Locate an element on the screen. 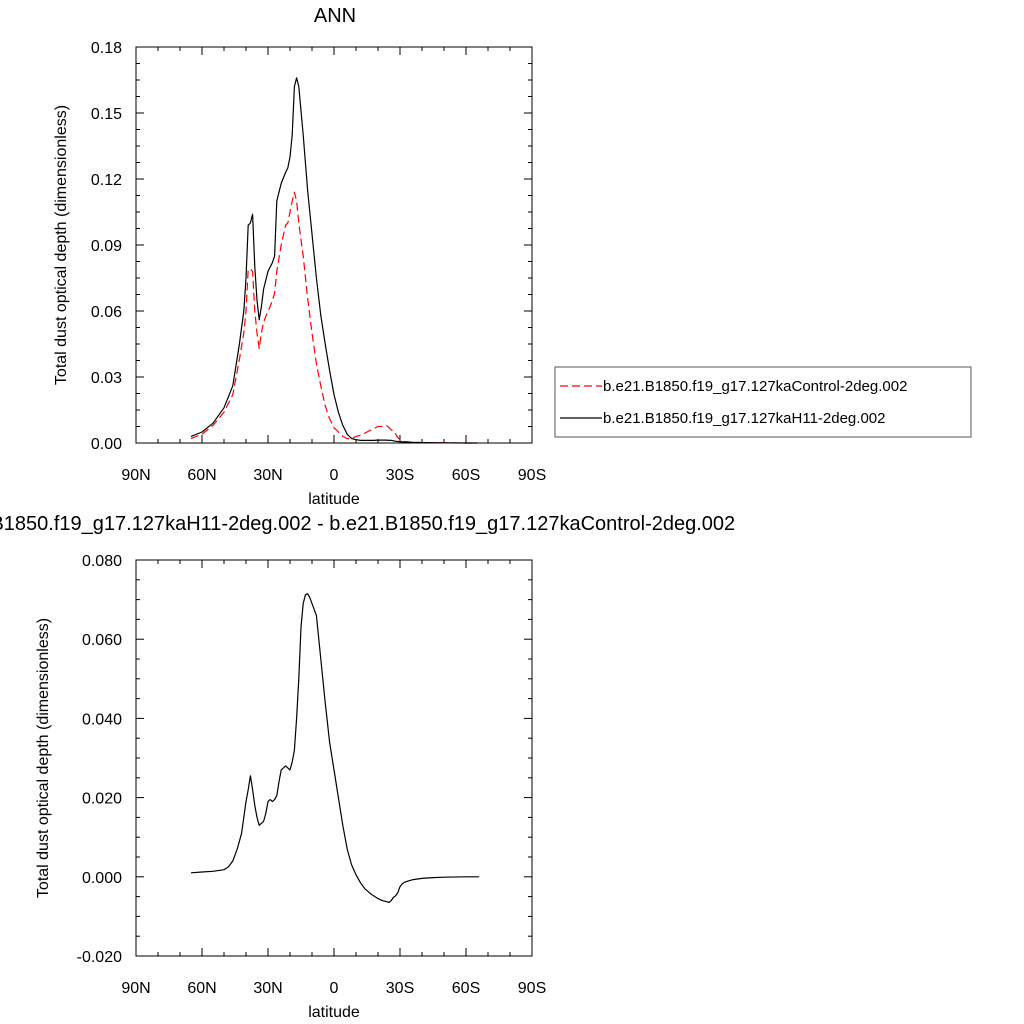 This screenshot has width=1024, height=1024. y-tick-label: 0.040 is located at coordinates (102, 719).